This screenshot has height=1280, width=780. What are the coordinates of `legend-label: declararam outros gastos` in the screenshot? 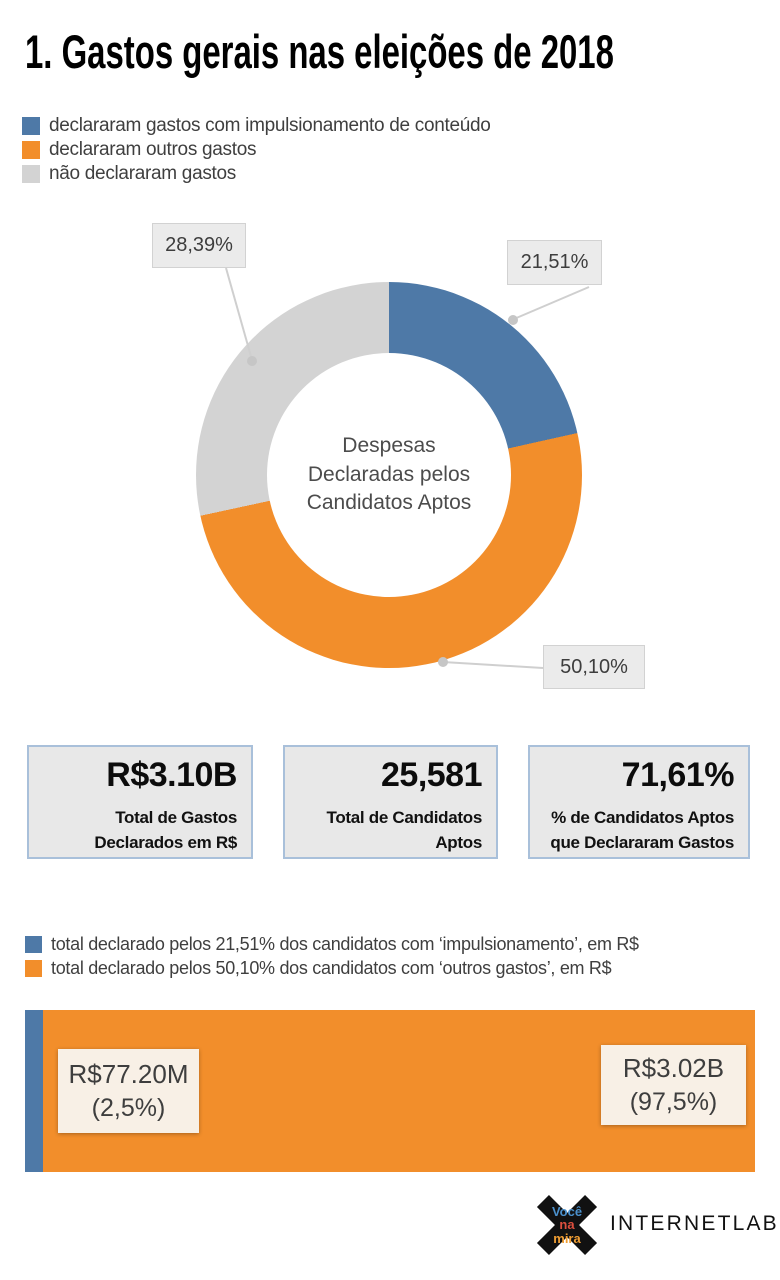 It's located at (153, 149).